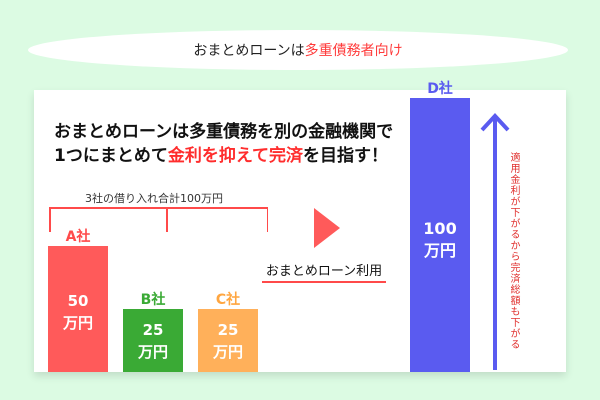 The width and height of the screenshot is (600, 400). I want to click on bar-b: 25 万円, so click(153, 340).